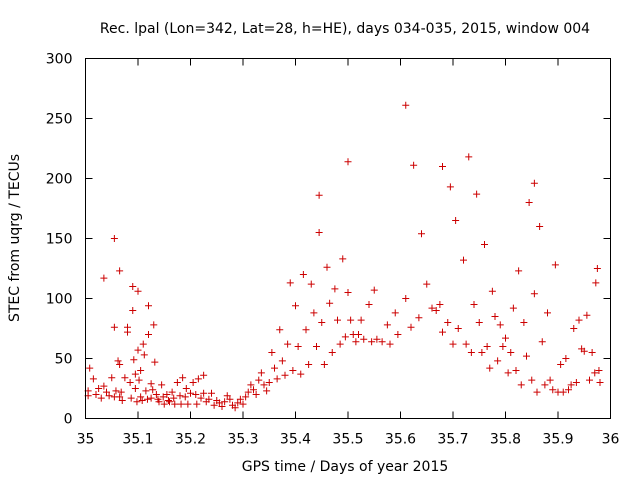  Describe the element at coordinates (348, 440) in the screenshot. I see `x-tick-labels: 35 35.1 35.2 35.3 35.4 35.5 35.6 35.7 35.8 35.9 36` at that location.